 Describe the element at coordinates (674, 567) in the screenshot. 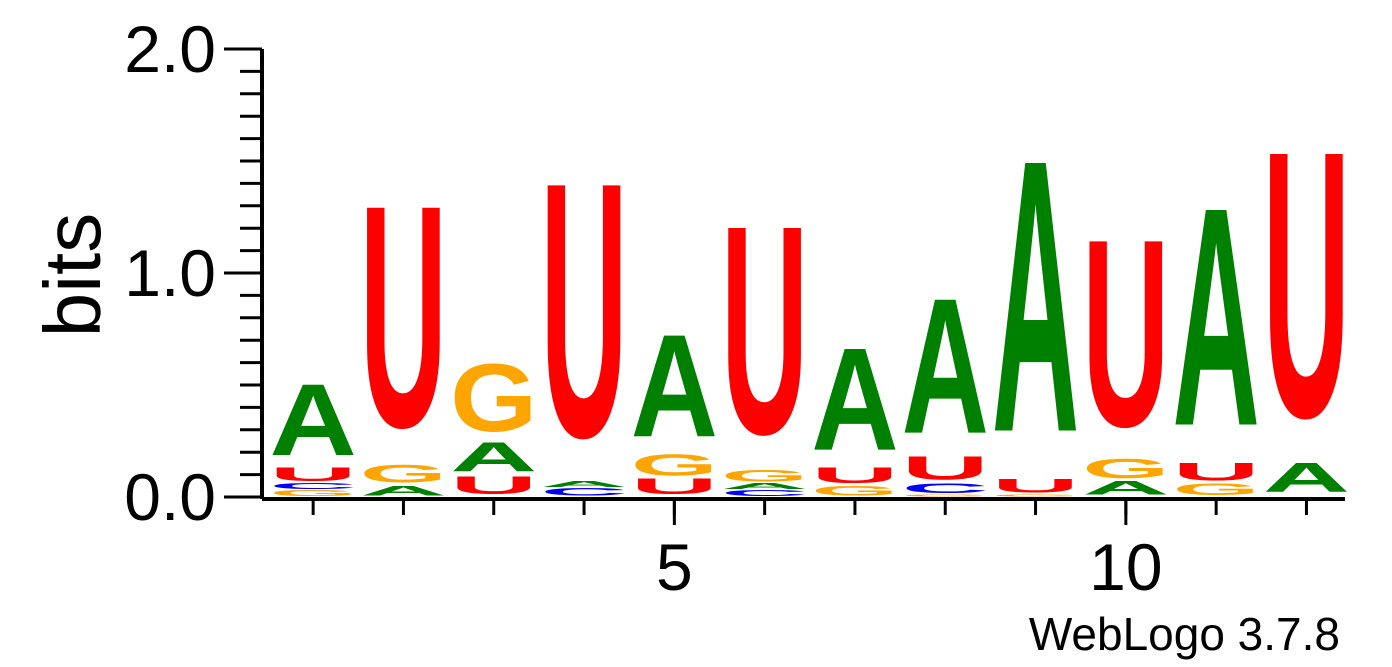

I see `x-tick-label: 5` at that location.